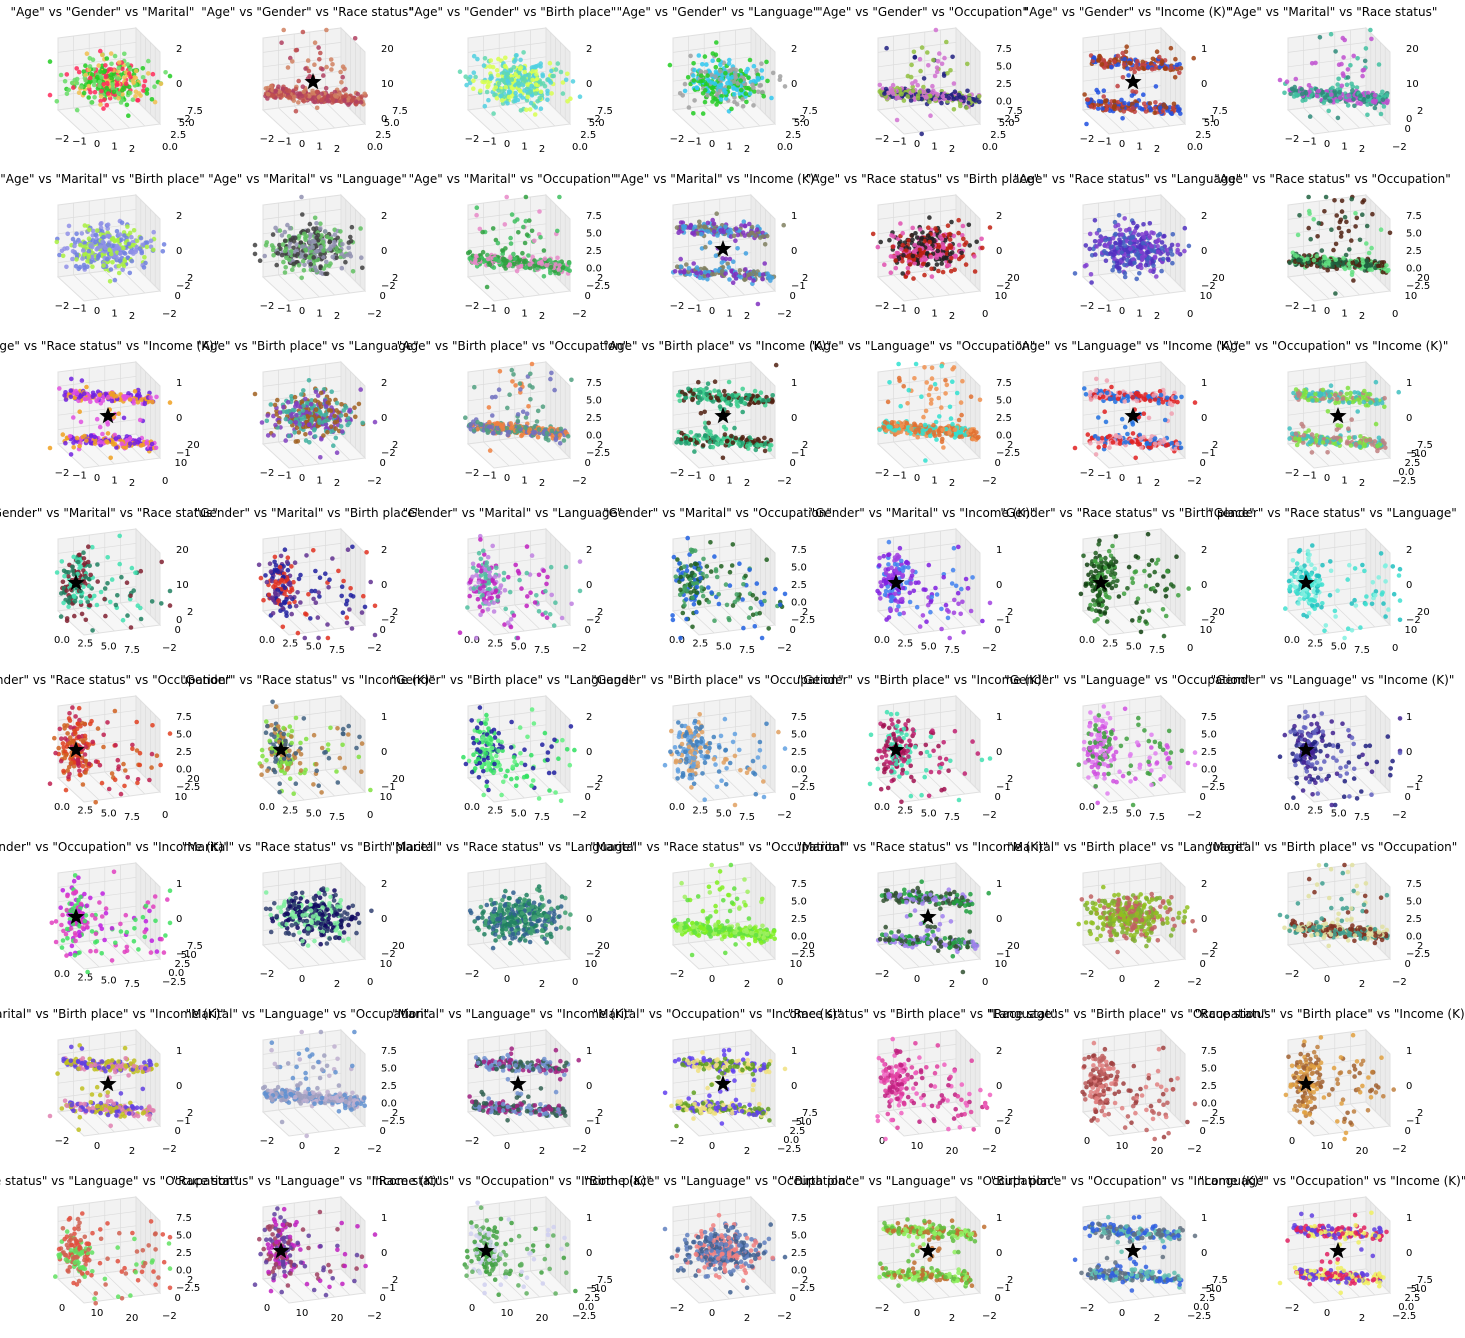  Describe the element at coordinates (931, 248) in the screenshot. I see `scatter-points` at that location.